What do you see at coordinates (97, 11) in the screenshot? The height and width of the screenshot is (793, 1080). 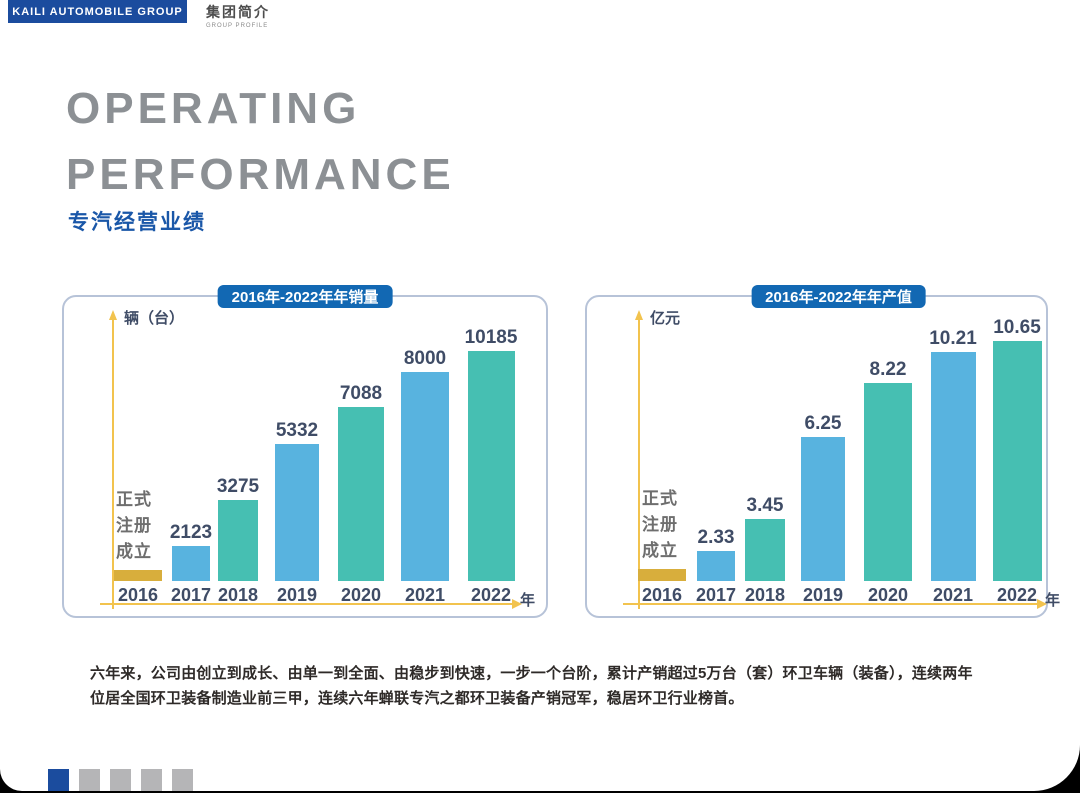 I see `brand-logo: KAILI AUTOMOBILE GROUP` at bounding box center [97, 11].